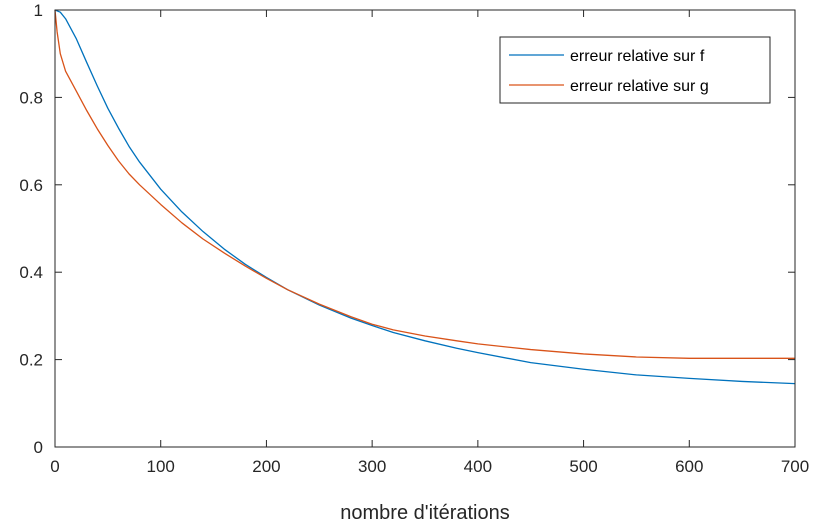 The image size is (815, 529). What do you see at coordinates (637, 56) in the screenshot?
I see `legend-label-1: erreur relative sur f` at bounding box center [637, 56].